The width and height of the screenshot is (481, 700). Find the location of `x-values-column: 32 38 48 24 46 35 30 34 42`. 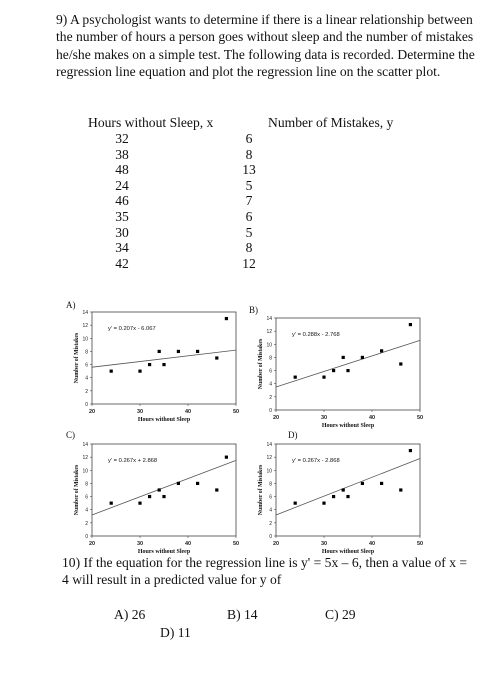

x-values-column: 32 38 48 24 46 35 30 34 42 is located at coordinates (122, 201).